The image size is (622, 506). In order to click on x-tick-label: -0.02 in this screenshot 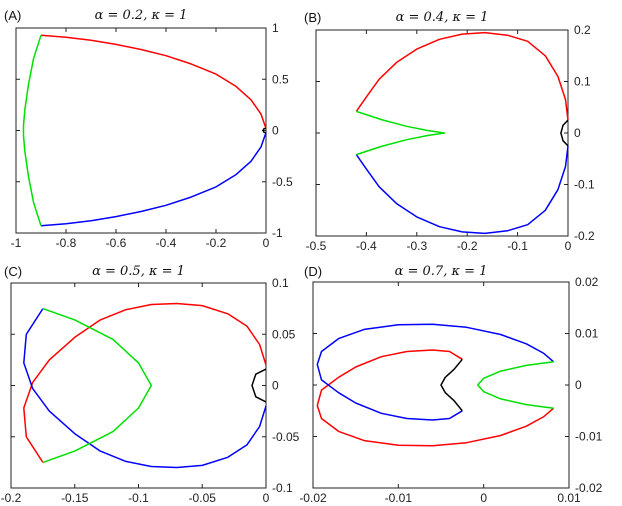, I will do `click(313, 498)`.